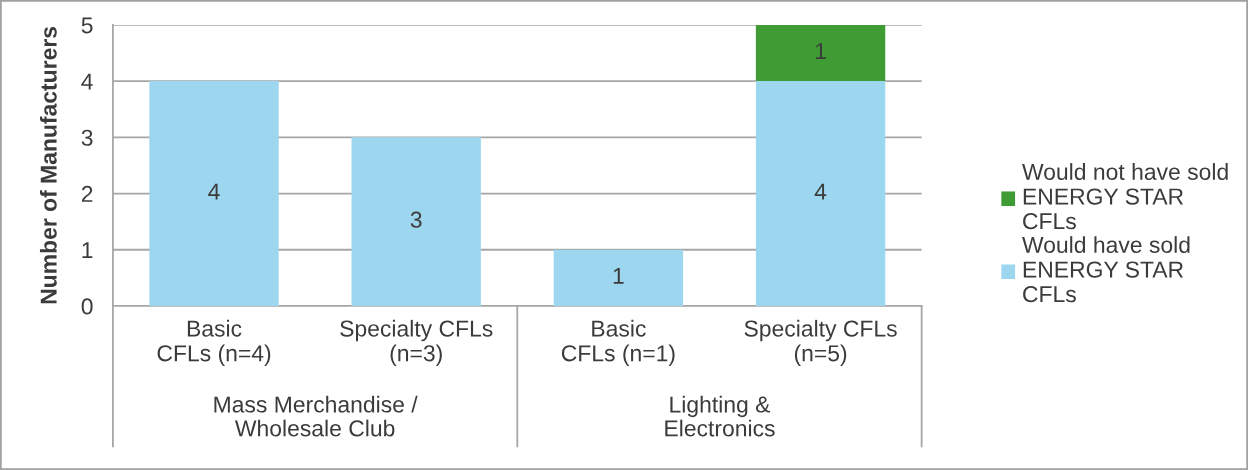 The image size is (1248, 470). Describe the element at coordinates (87, 25) in the screenshot. I see `y-tick-label: 5` at that location.